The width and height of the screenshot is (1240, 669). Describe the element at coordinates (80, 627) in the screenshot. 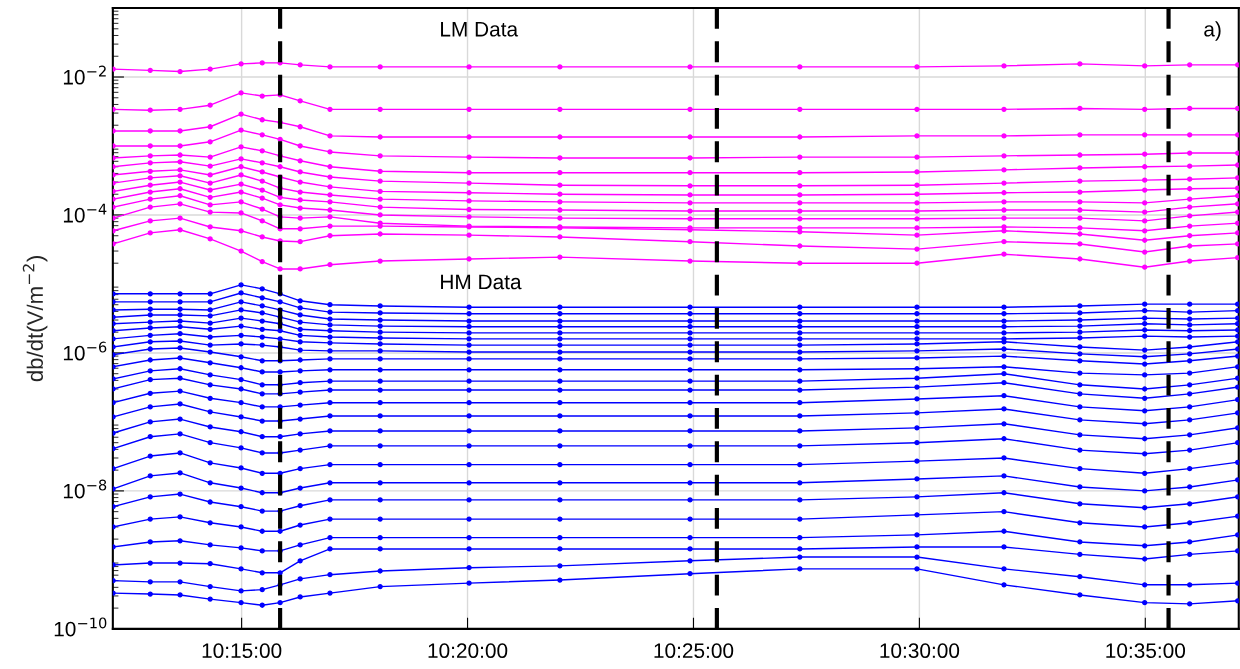

I see `y-tick-label: 10$^{−10}$` at that location.